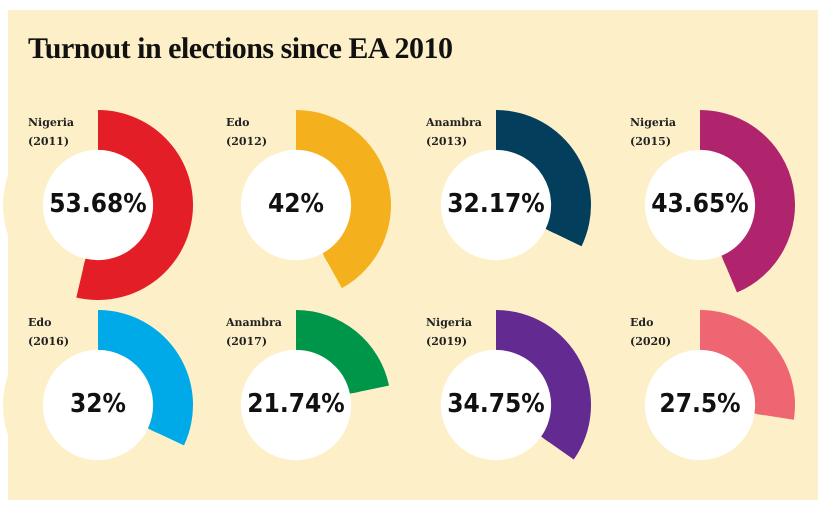 The height and width of the screenshot is (506, 825). What do you see at coordinates (49, 141) in the screenshot?
I see `text: (2011)` at bounding box center [49, 141].